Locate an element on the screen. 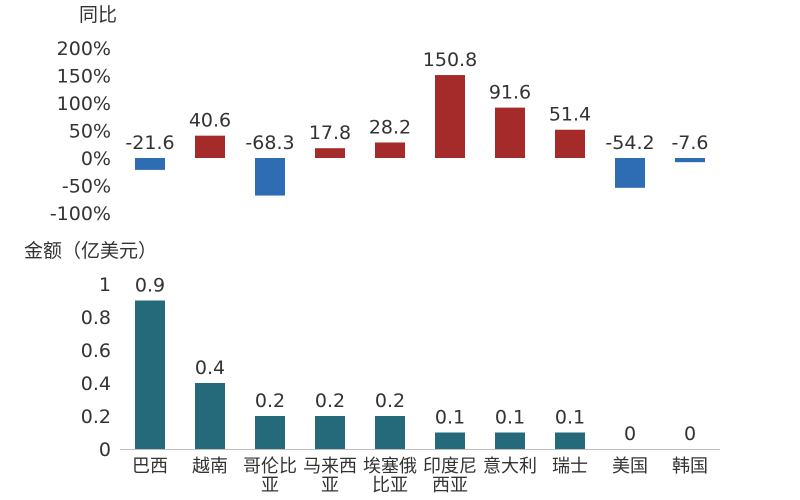  bottom-y-tick-label: 0.2 is located at coordinates (96, 417).